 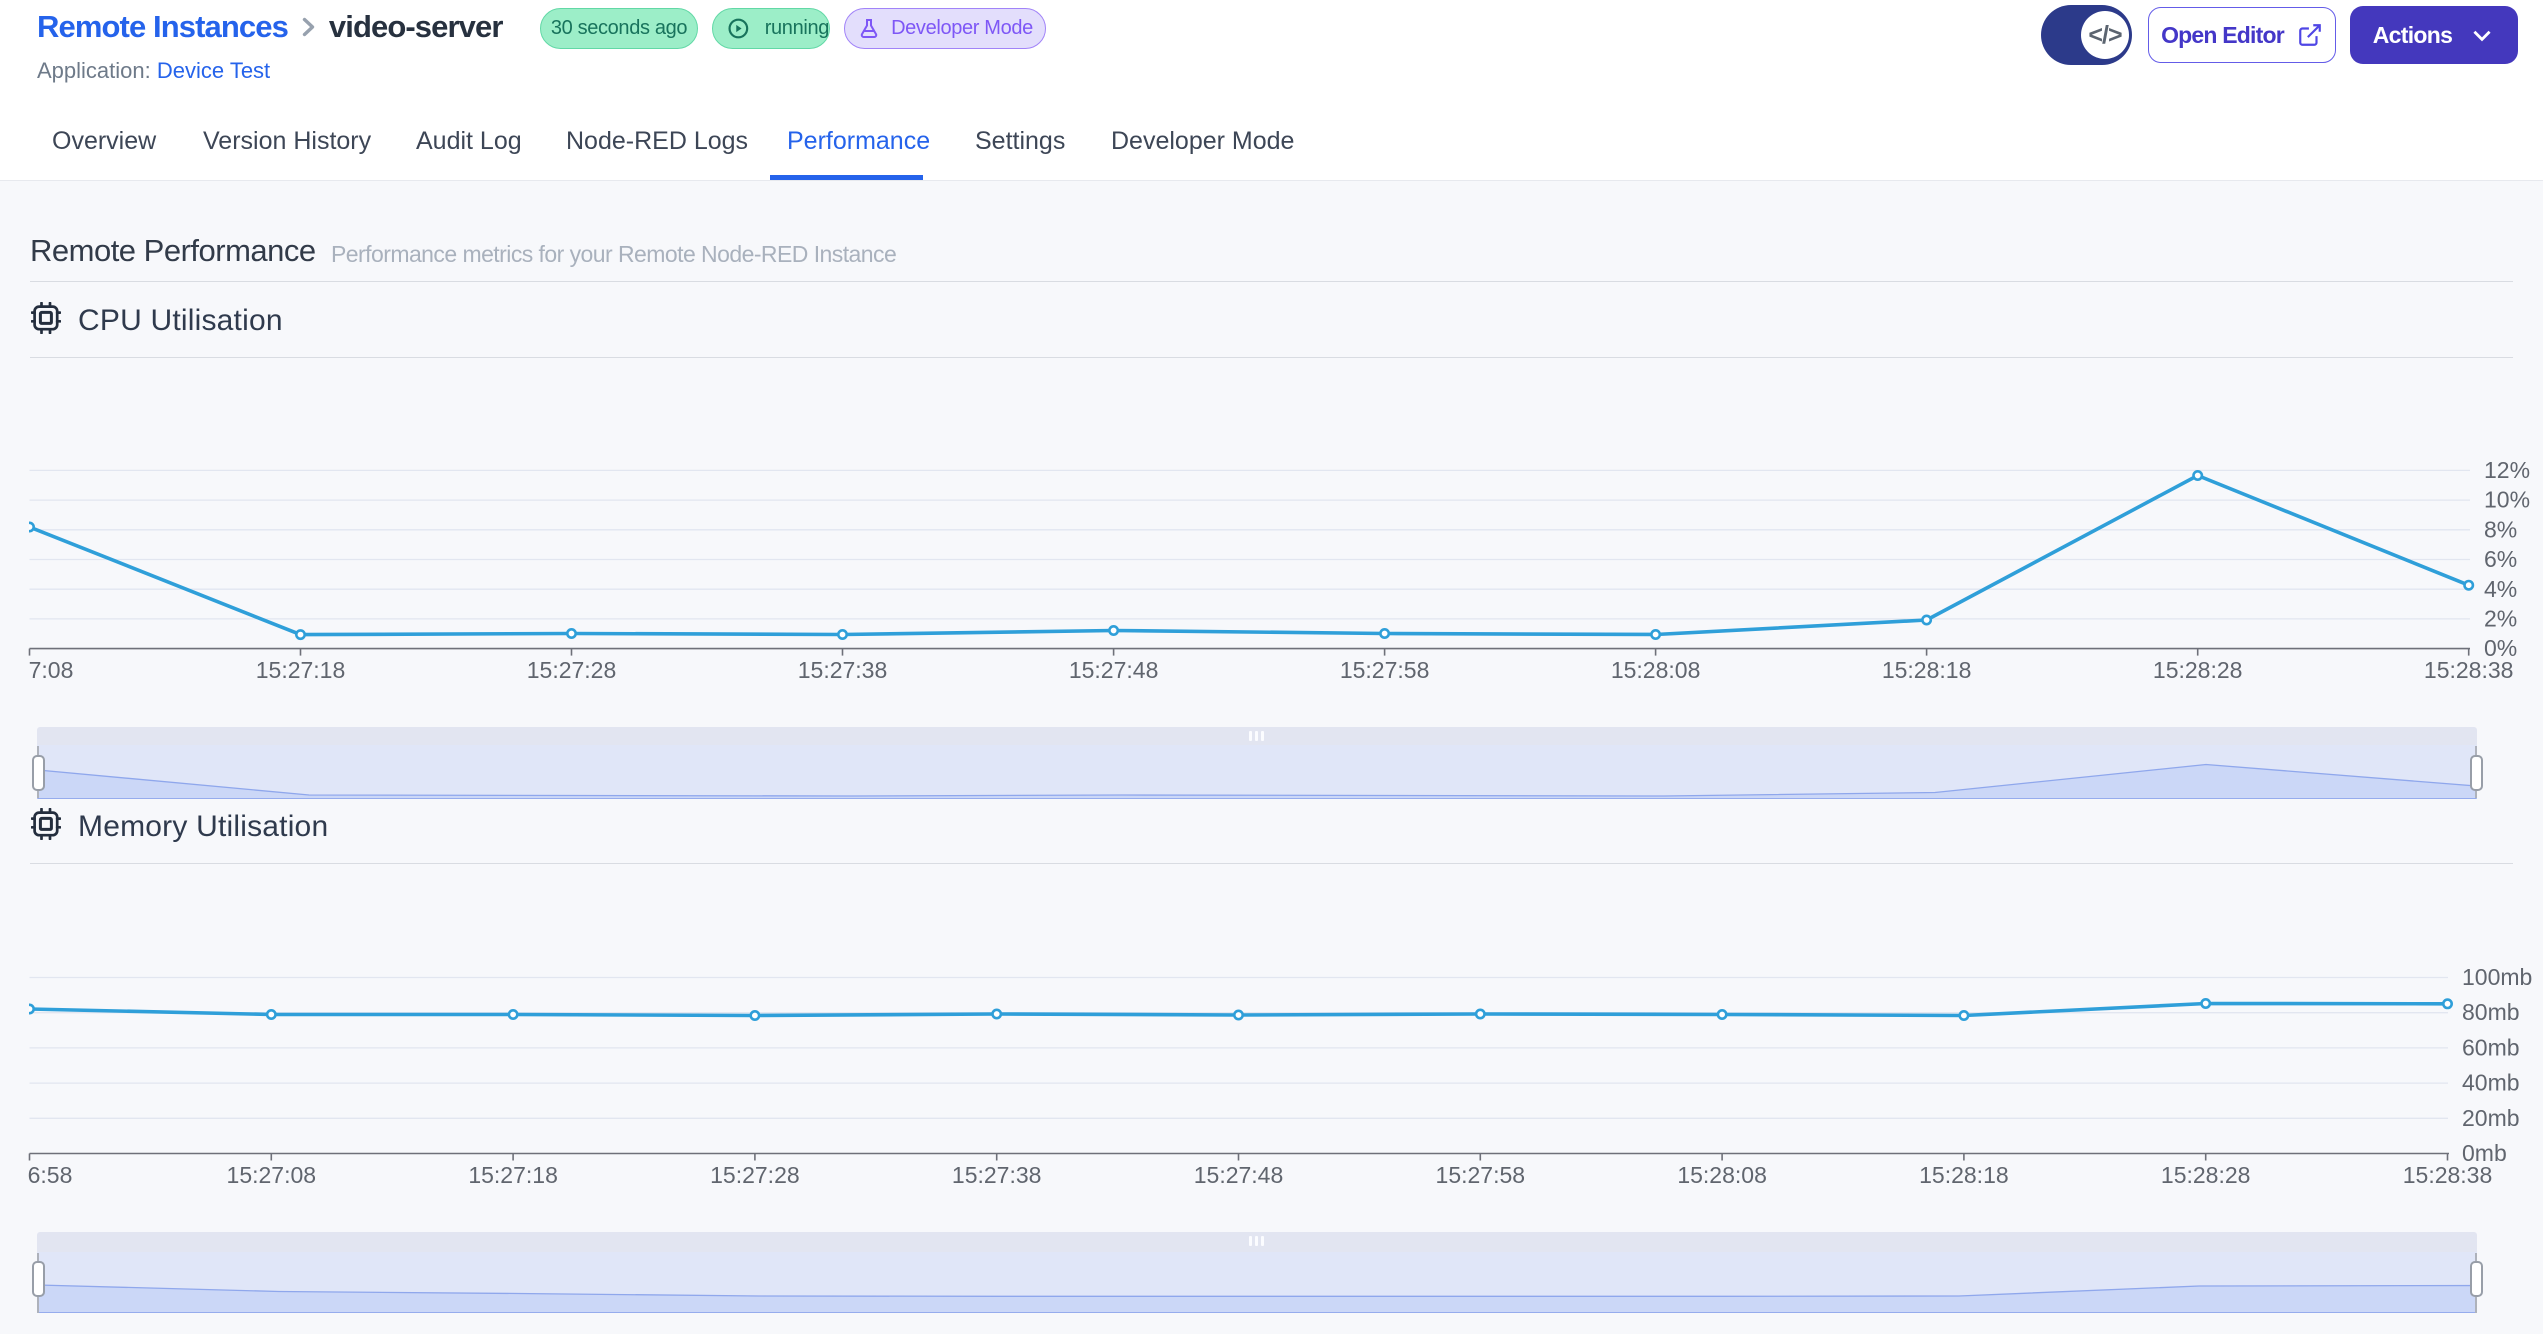 What do you see at coordinates (2484, 1153) in the screenshot?
I see `svg-text: 0mb` at bounding box center [2484, 1153].